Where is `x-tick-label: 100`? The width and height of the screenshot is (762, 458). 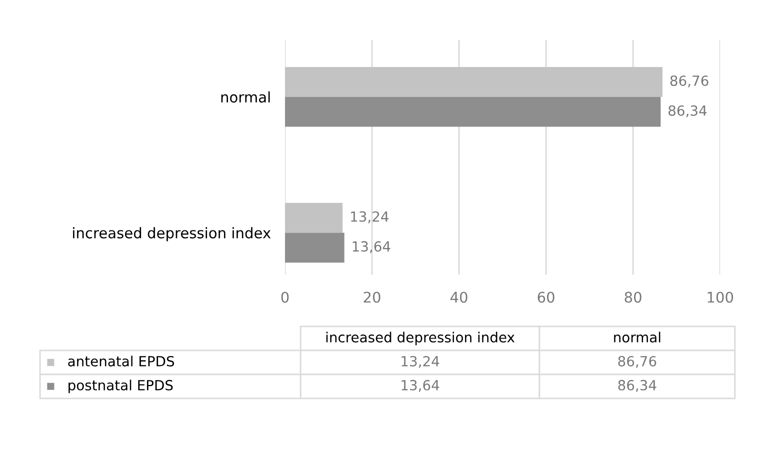
x-tick-label: 100 is located at coordinates (721, 297).